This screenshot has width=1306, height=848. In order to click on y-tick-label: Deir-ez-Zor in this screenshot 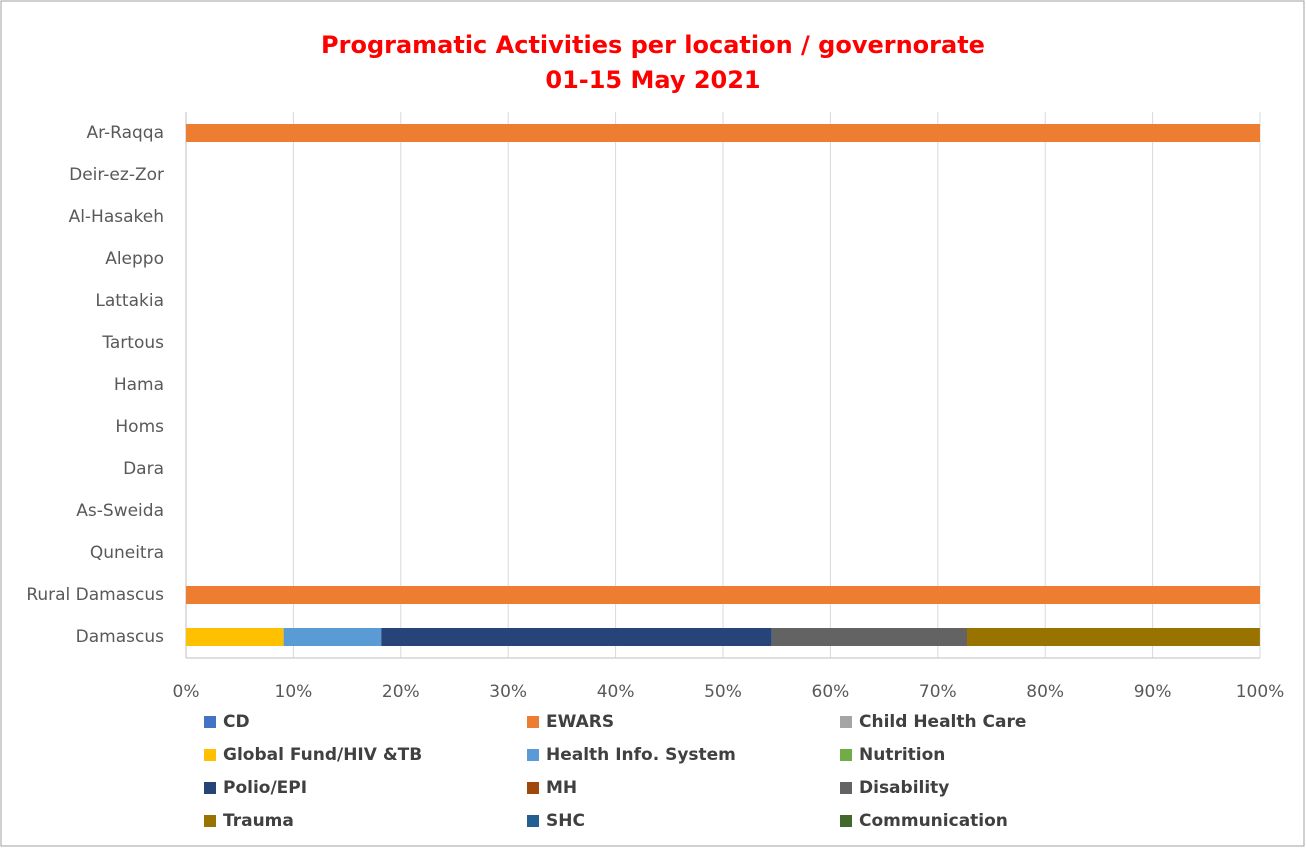, I will do `click(116, 175)`.